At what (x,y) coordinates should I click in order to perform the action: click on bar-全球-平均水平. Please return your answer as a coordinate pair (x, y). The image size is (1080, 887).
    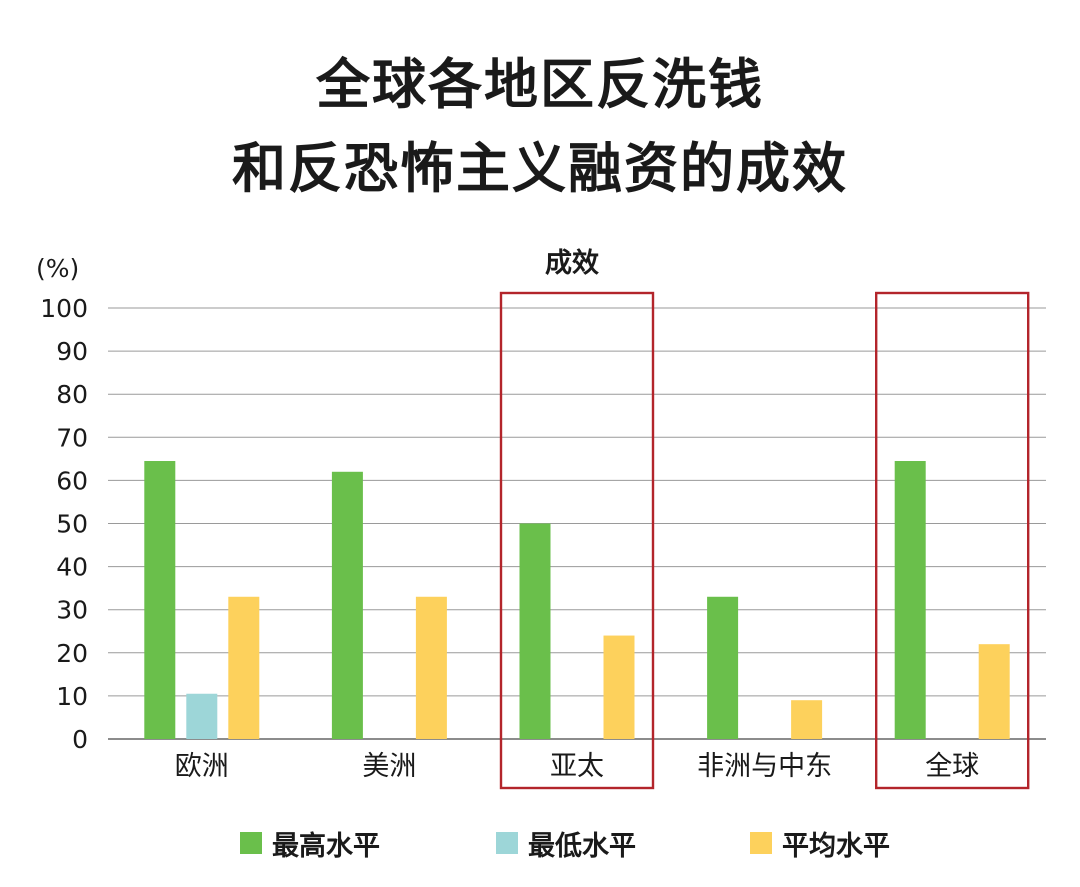
    Looking at the image, I should click on (994, 691).